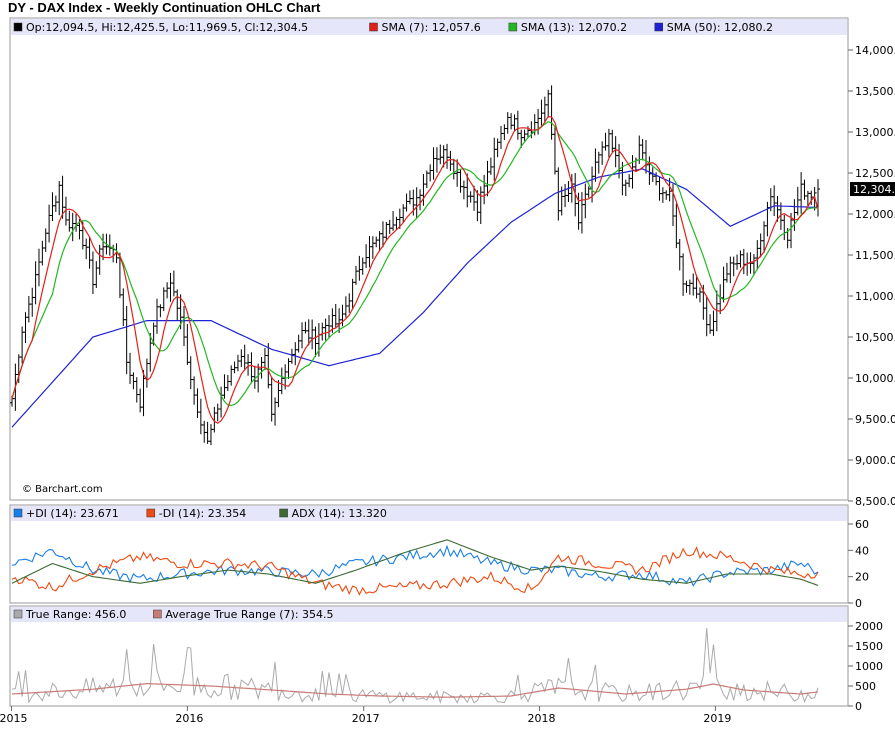  Describe the element at coordinates (429, 614) in the screenshot. I see `tr-legend-bar` at that location.